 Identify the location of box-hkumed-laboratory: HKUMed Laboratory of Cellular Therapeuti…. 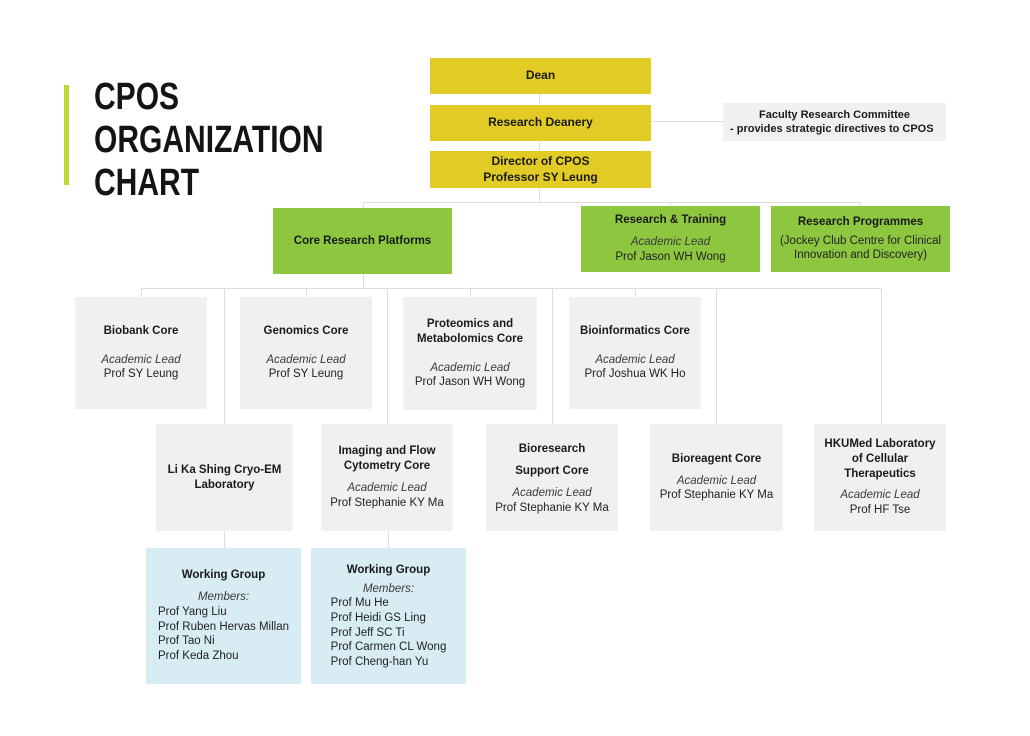
(880, 477).